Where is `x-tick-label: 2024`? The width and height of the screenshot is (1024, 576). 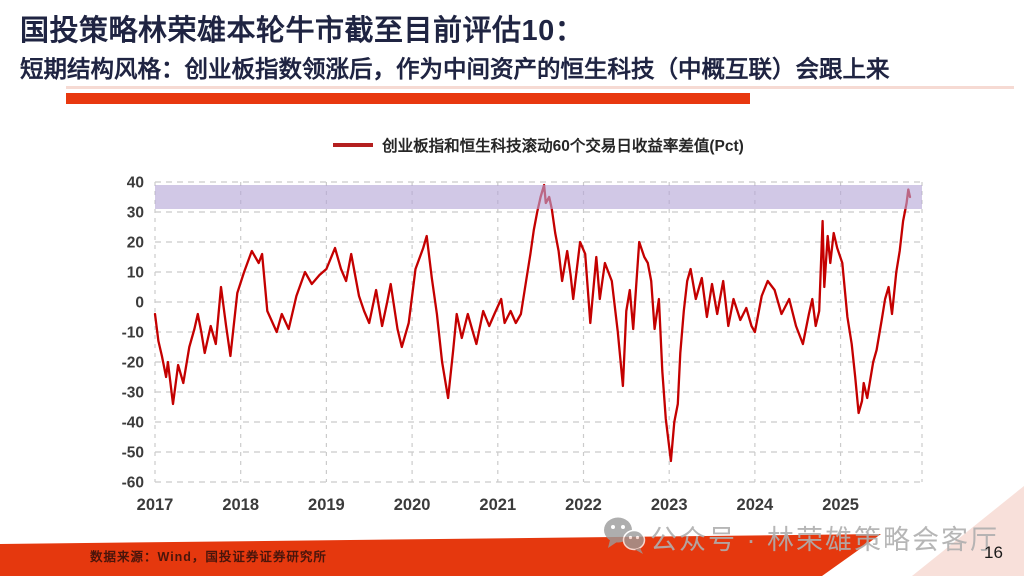 x-tick-label: 2024 is located at coordinates (756, 505).